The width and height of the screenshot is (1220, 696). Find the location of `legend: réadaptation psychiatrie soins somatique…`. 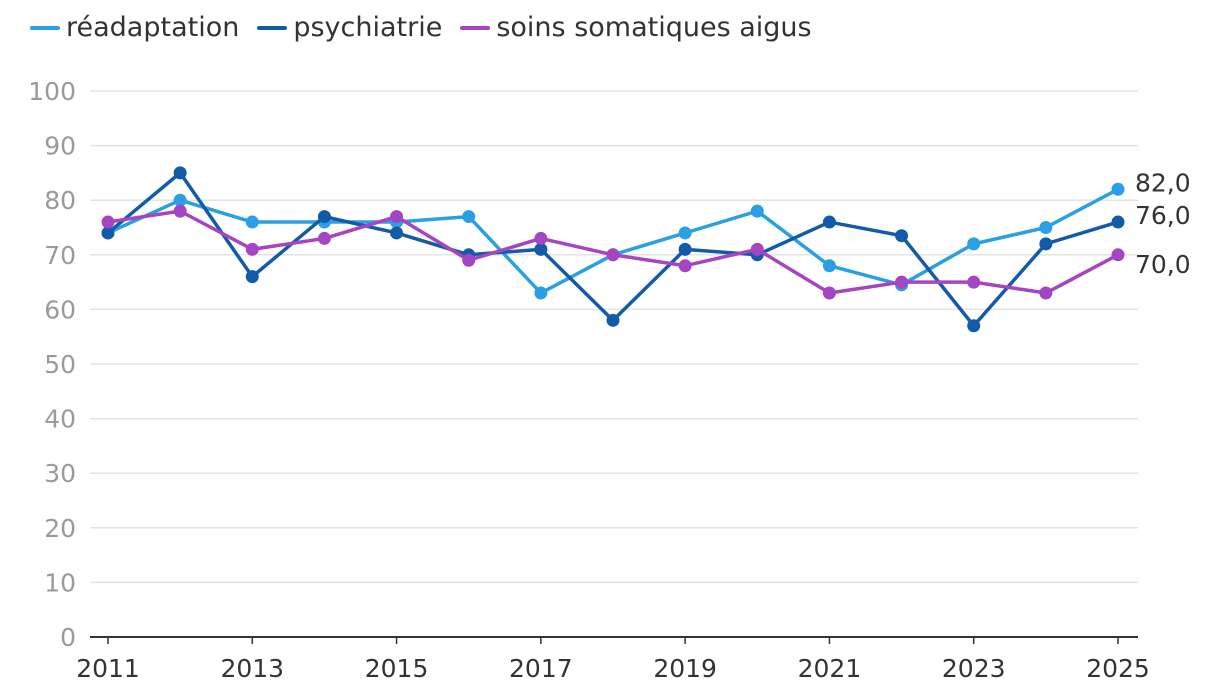

legend: réadaptation psychiatrie soins somatique… is located at coordinates (430, 27).